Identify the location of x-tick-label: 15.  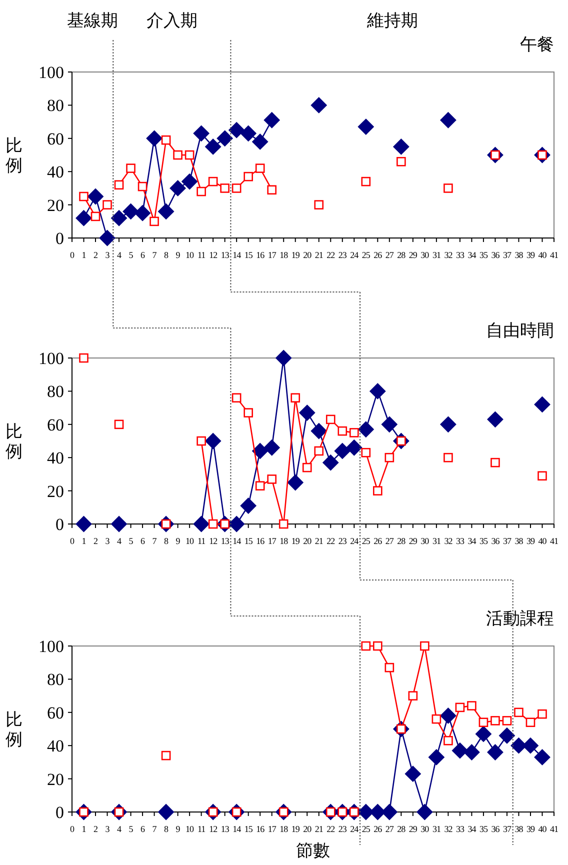
(249, 255).